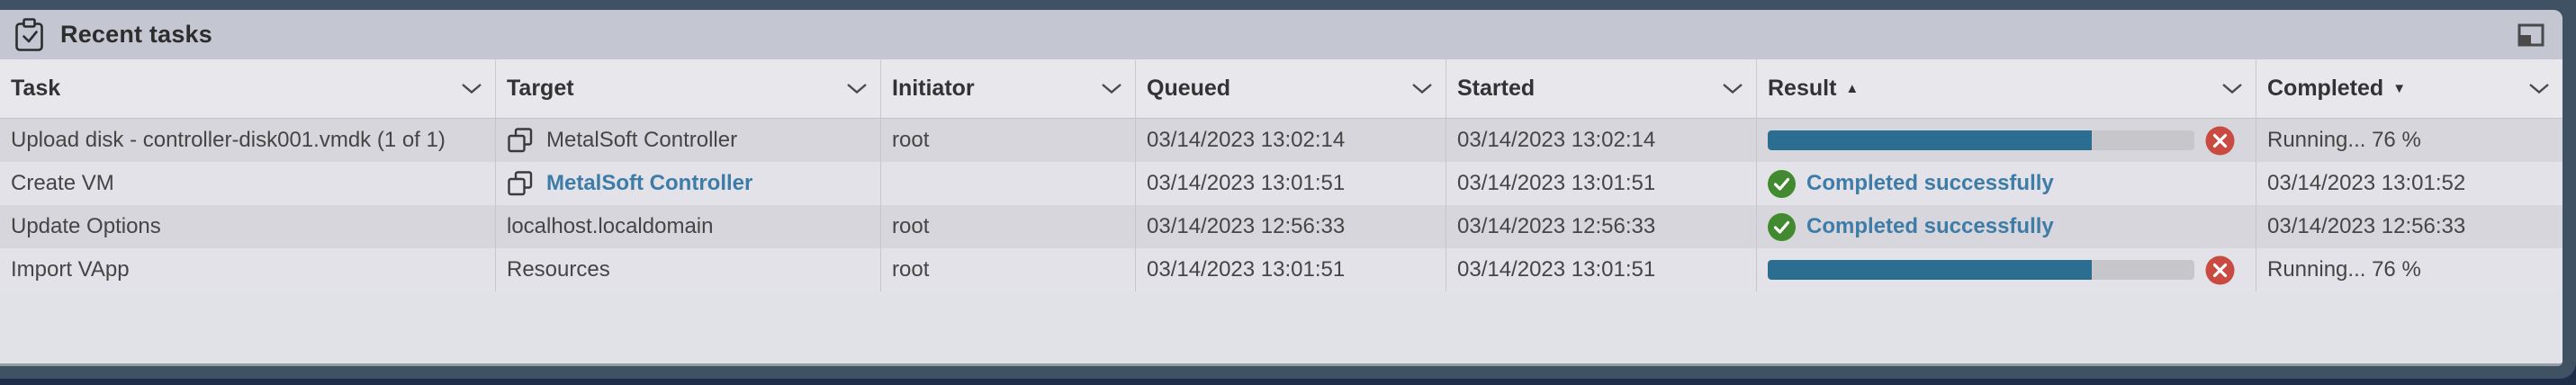 The width and height of the screenshot is (2576, 385). I want to click on target-name: localhost.localdomain, so click(610, 226).